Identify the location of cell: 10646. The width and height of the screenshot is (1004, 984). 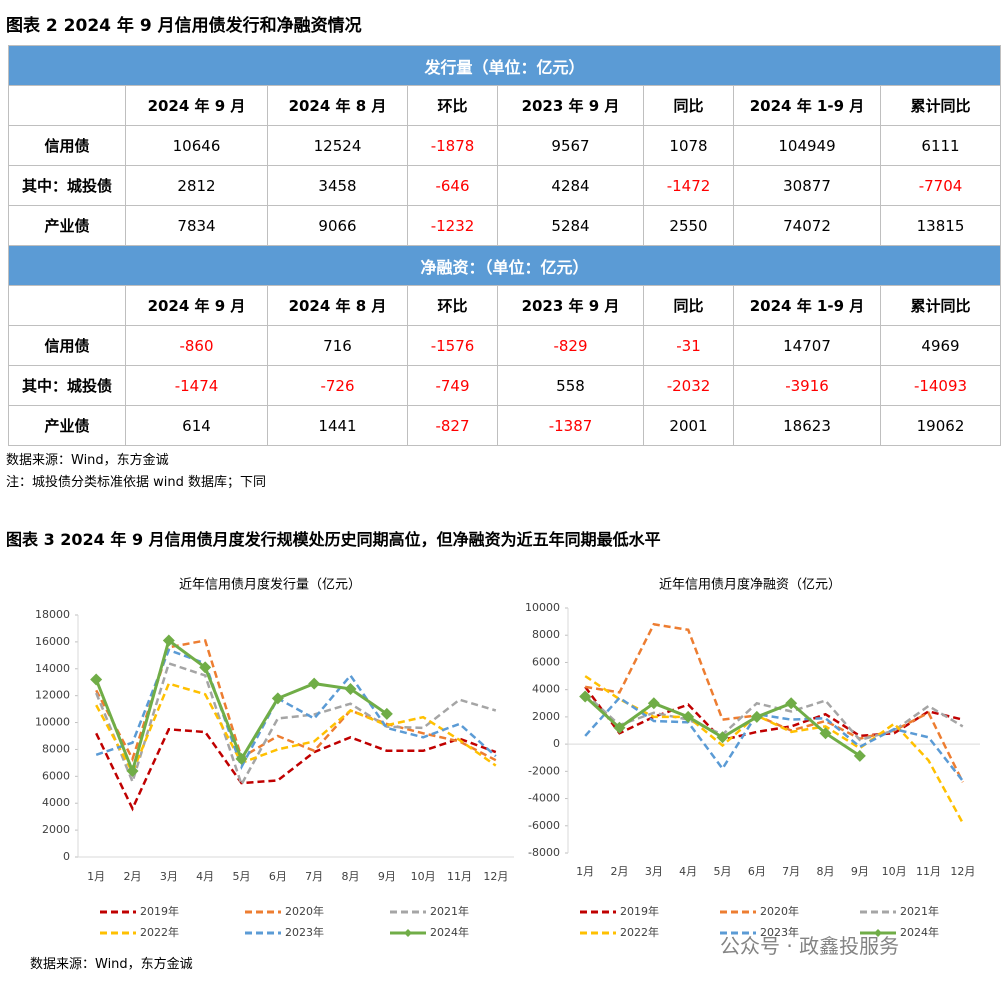
(196, 145).